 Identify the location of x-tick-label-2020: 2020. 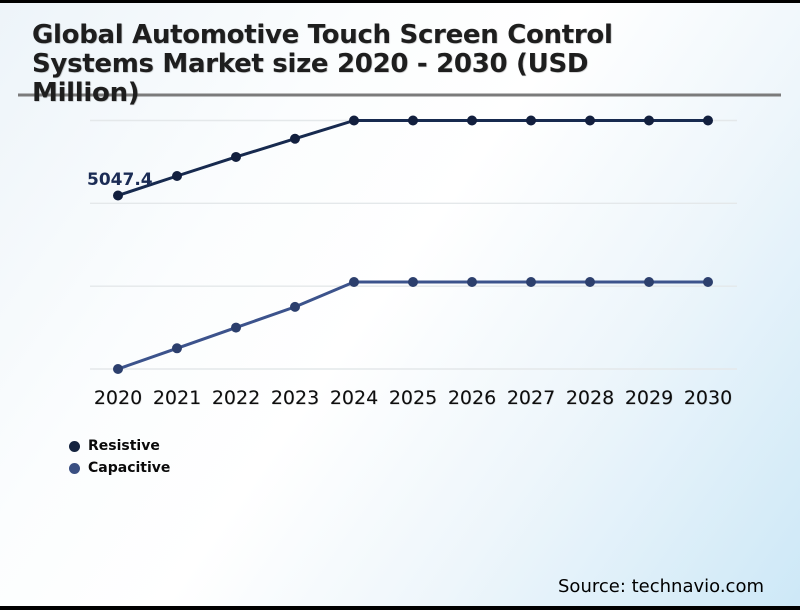
(118, 398).